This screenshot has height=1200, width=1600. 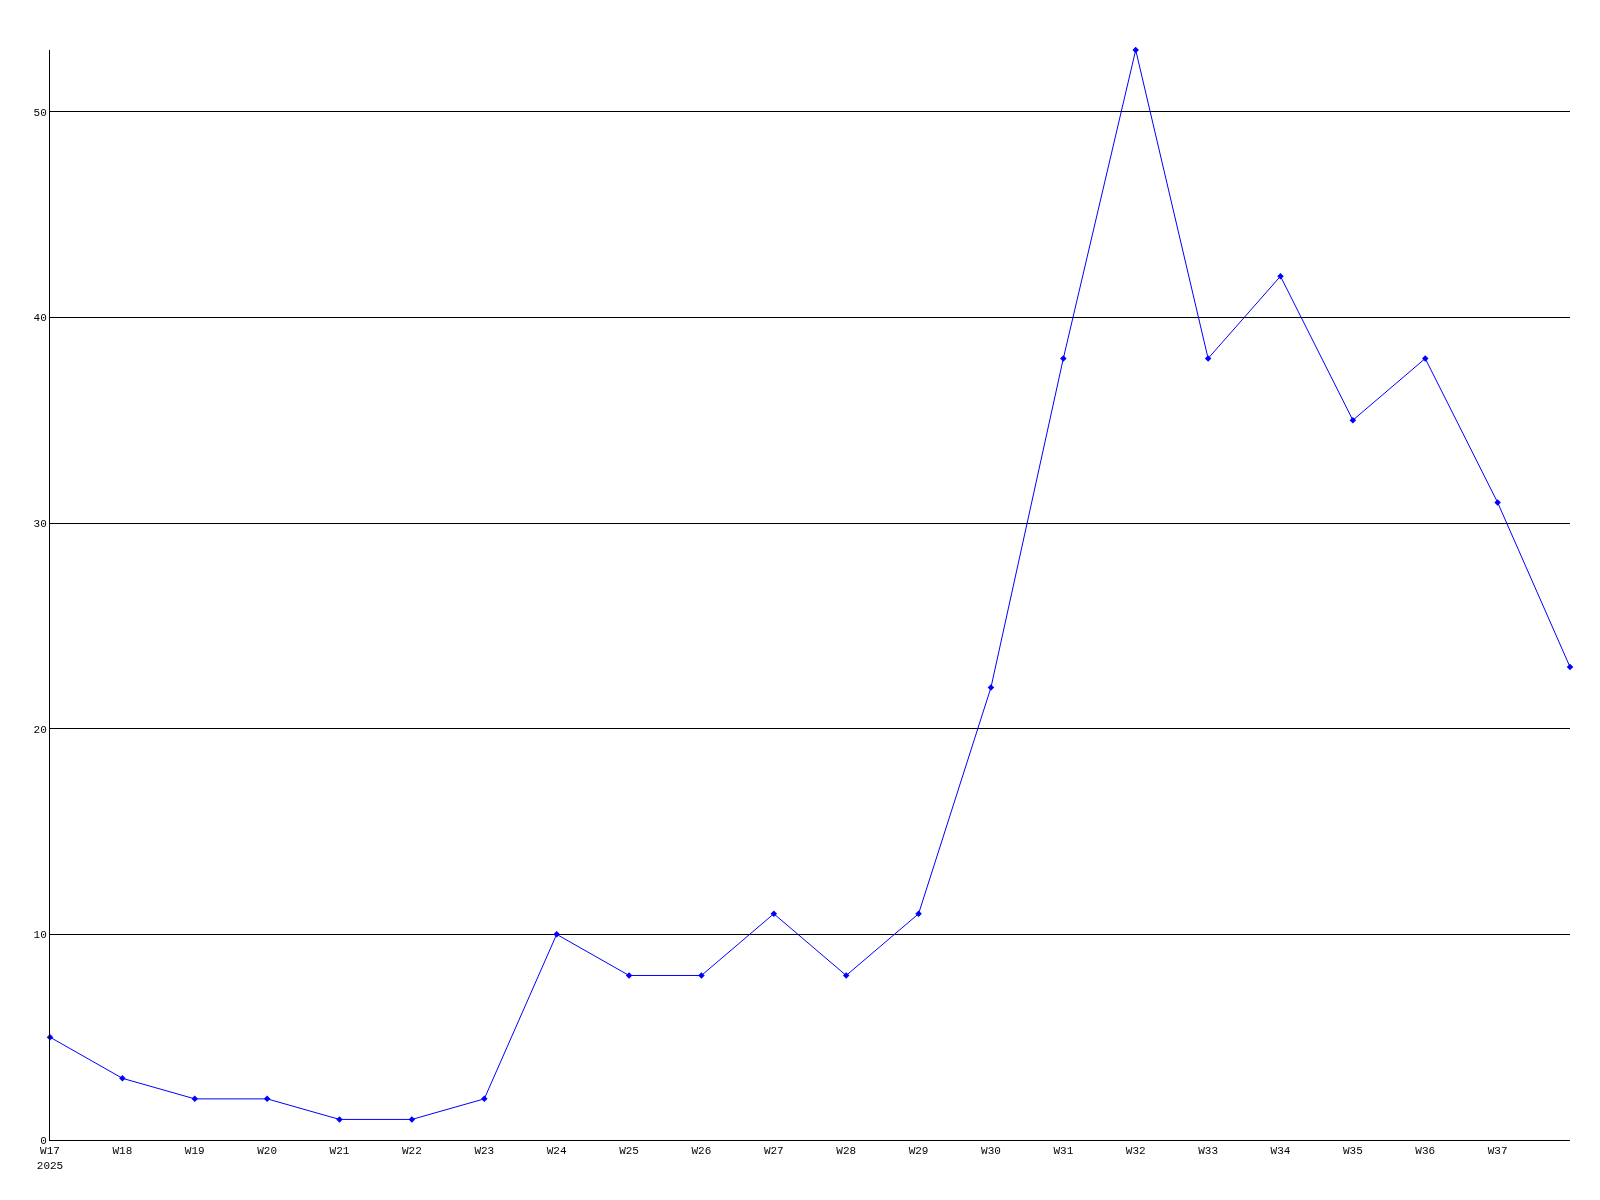 What do you see at coordinates (194, 1151) in the screenshot?
I see `x-tick-label: W19` at bounding box center [194, 1151].